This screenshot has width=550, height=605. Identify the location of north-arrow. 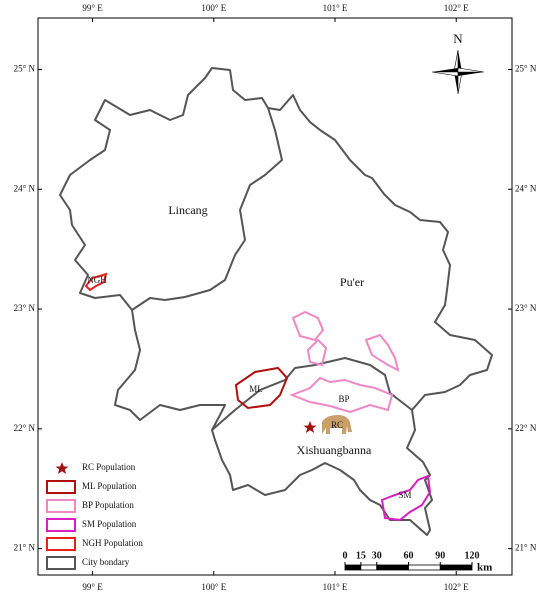
(458, 72).